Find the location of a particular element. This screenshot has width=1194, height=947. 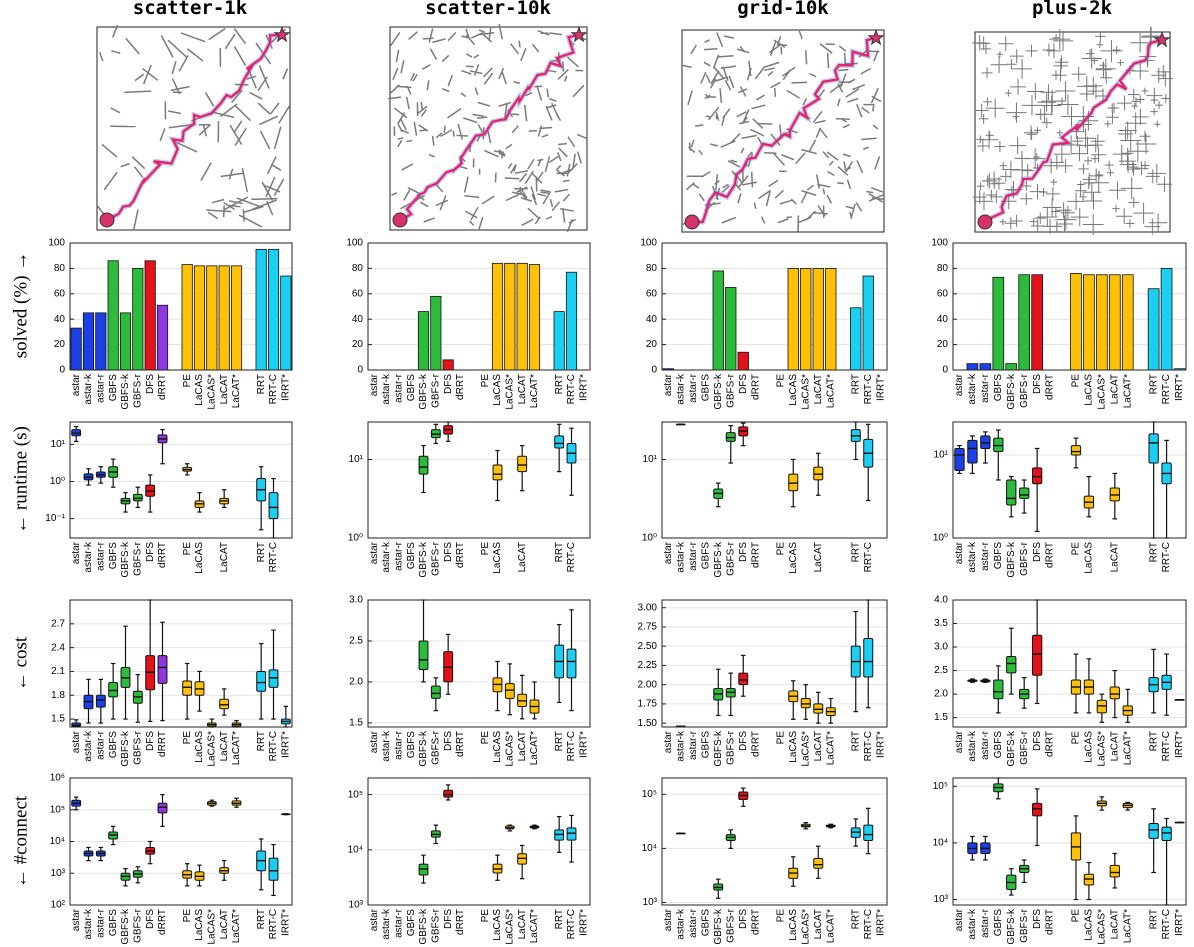

y-tick-label: 0 is located at coordinates (654, 370).